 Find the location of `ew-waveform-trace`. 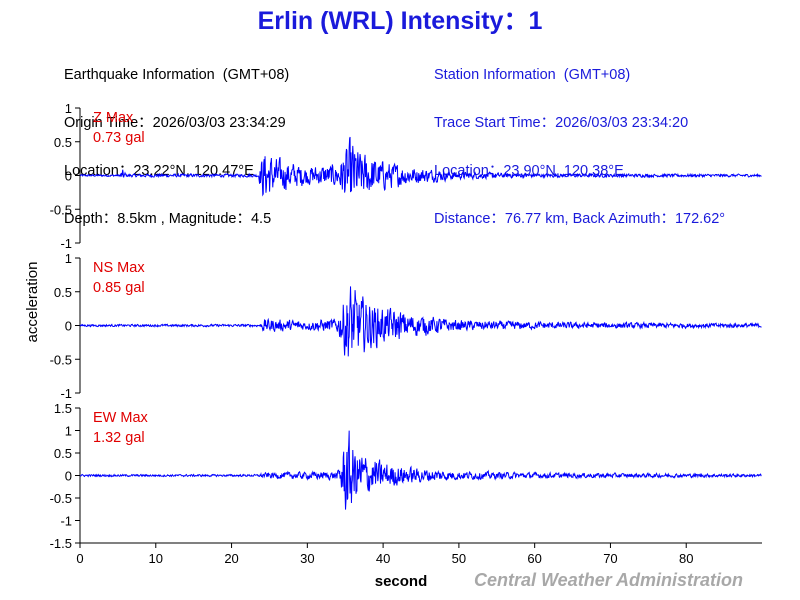

ew-waveform-trace is located at coordinates (420, 470).